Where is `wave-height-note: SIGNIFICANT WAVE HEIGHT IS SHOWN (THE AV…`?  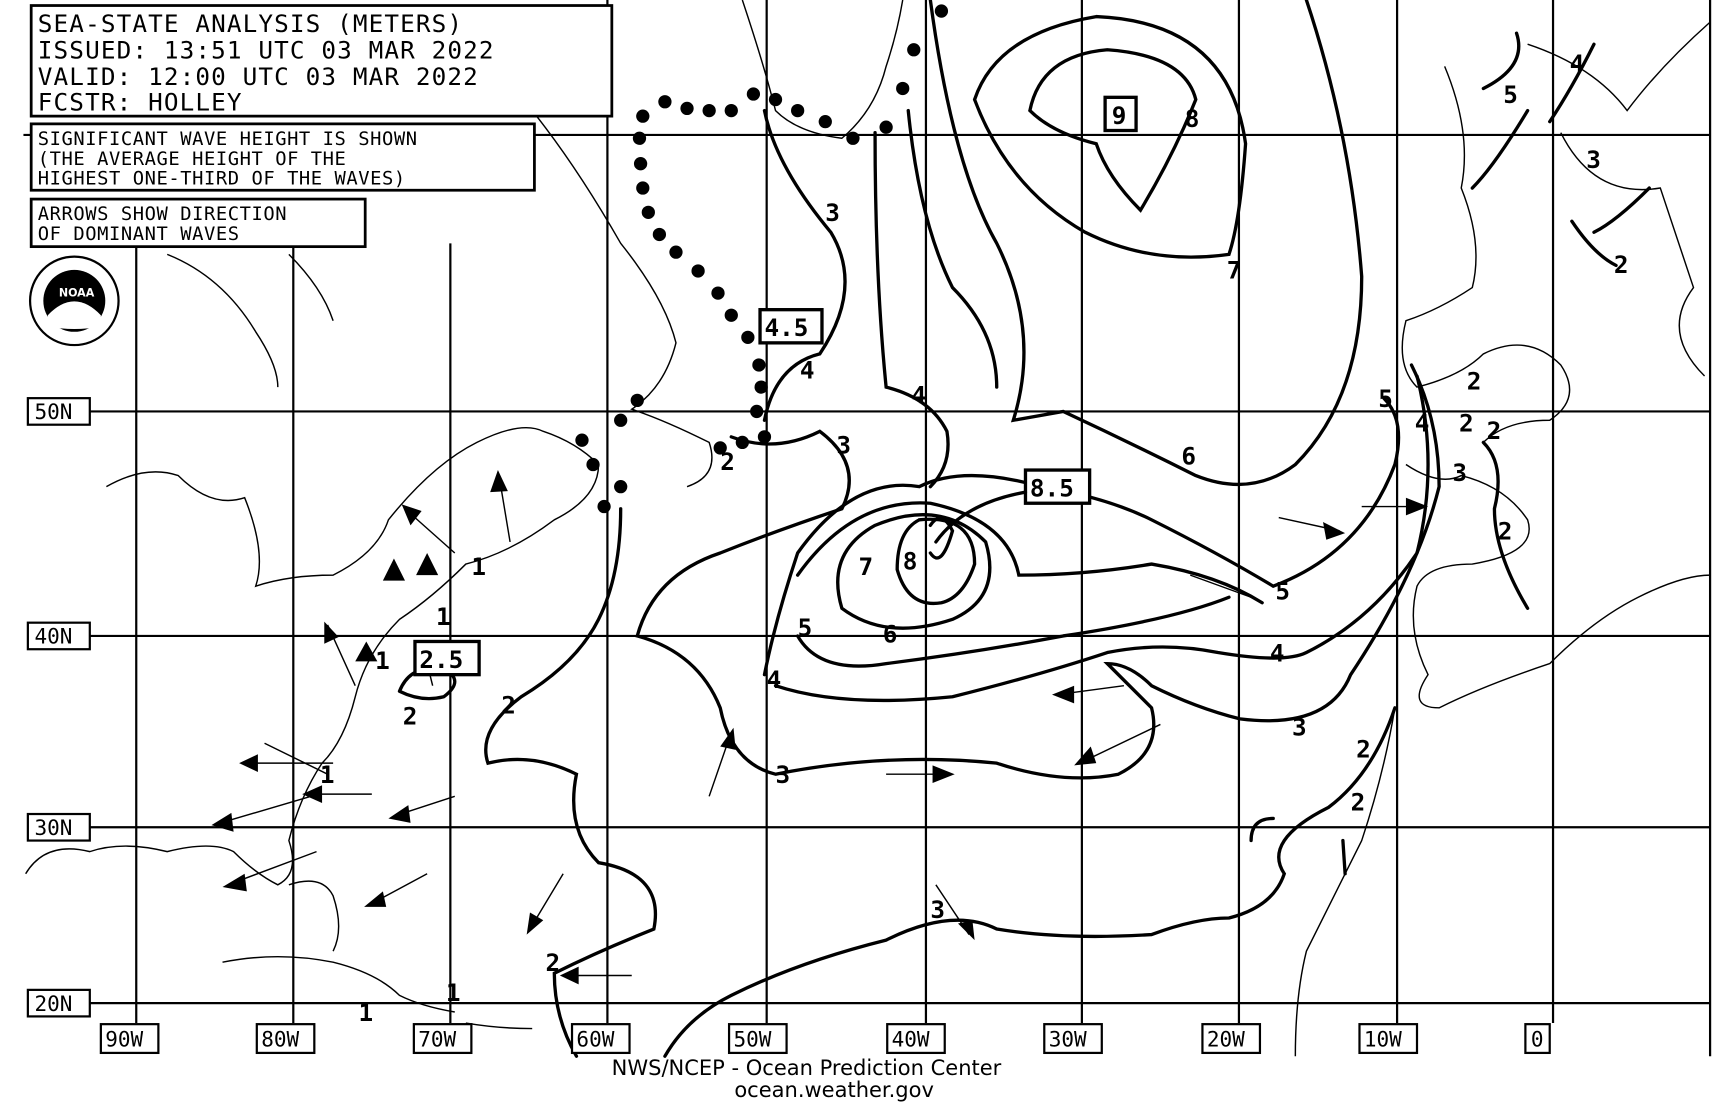
wave-height-note: SIGNIFICANT WAVE HEIGHT IS SHOWN (THE AV… is located at coordinates (282, 157).